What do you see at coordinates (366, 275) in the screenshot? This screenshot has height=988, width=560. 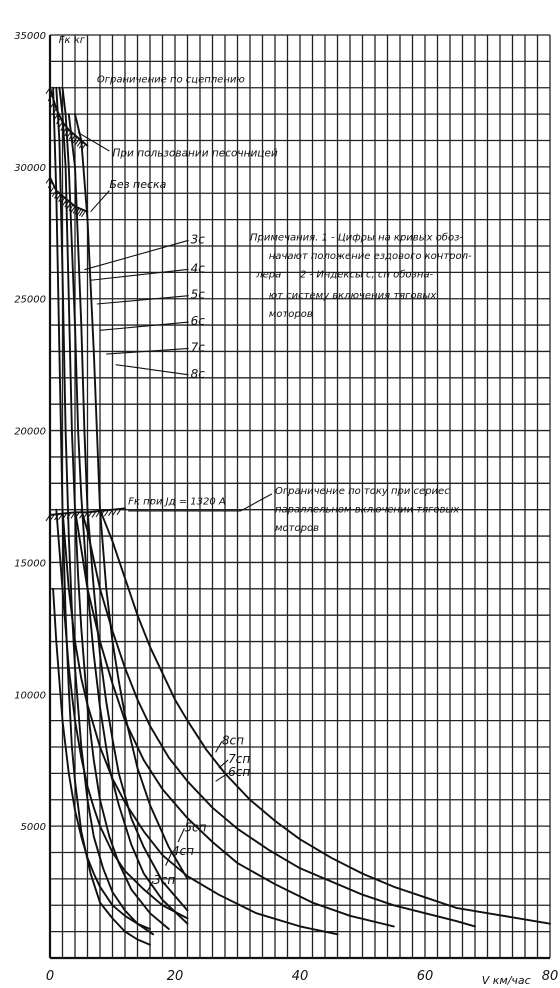 I see `notes-line: 2 - Индексы с, сп обозна-` at bounding box center [366, 275].